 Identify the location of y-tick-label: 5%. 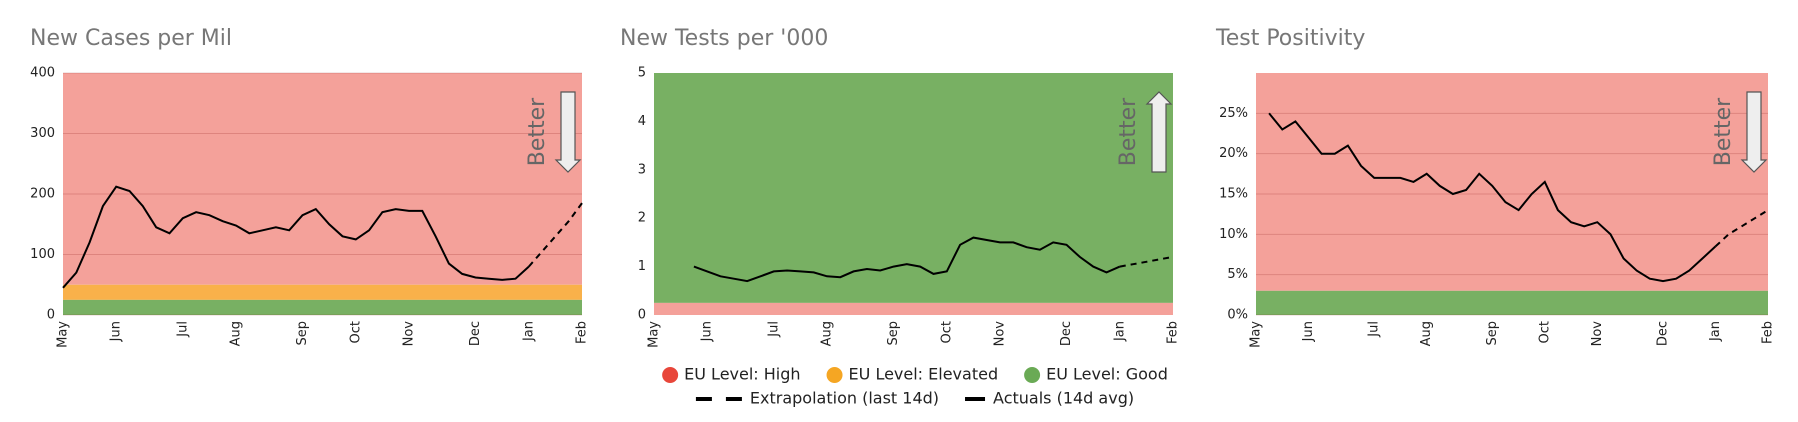
(1237, 274).